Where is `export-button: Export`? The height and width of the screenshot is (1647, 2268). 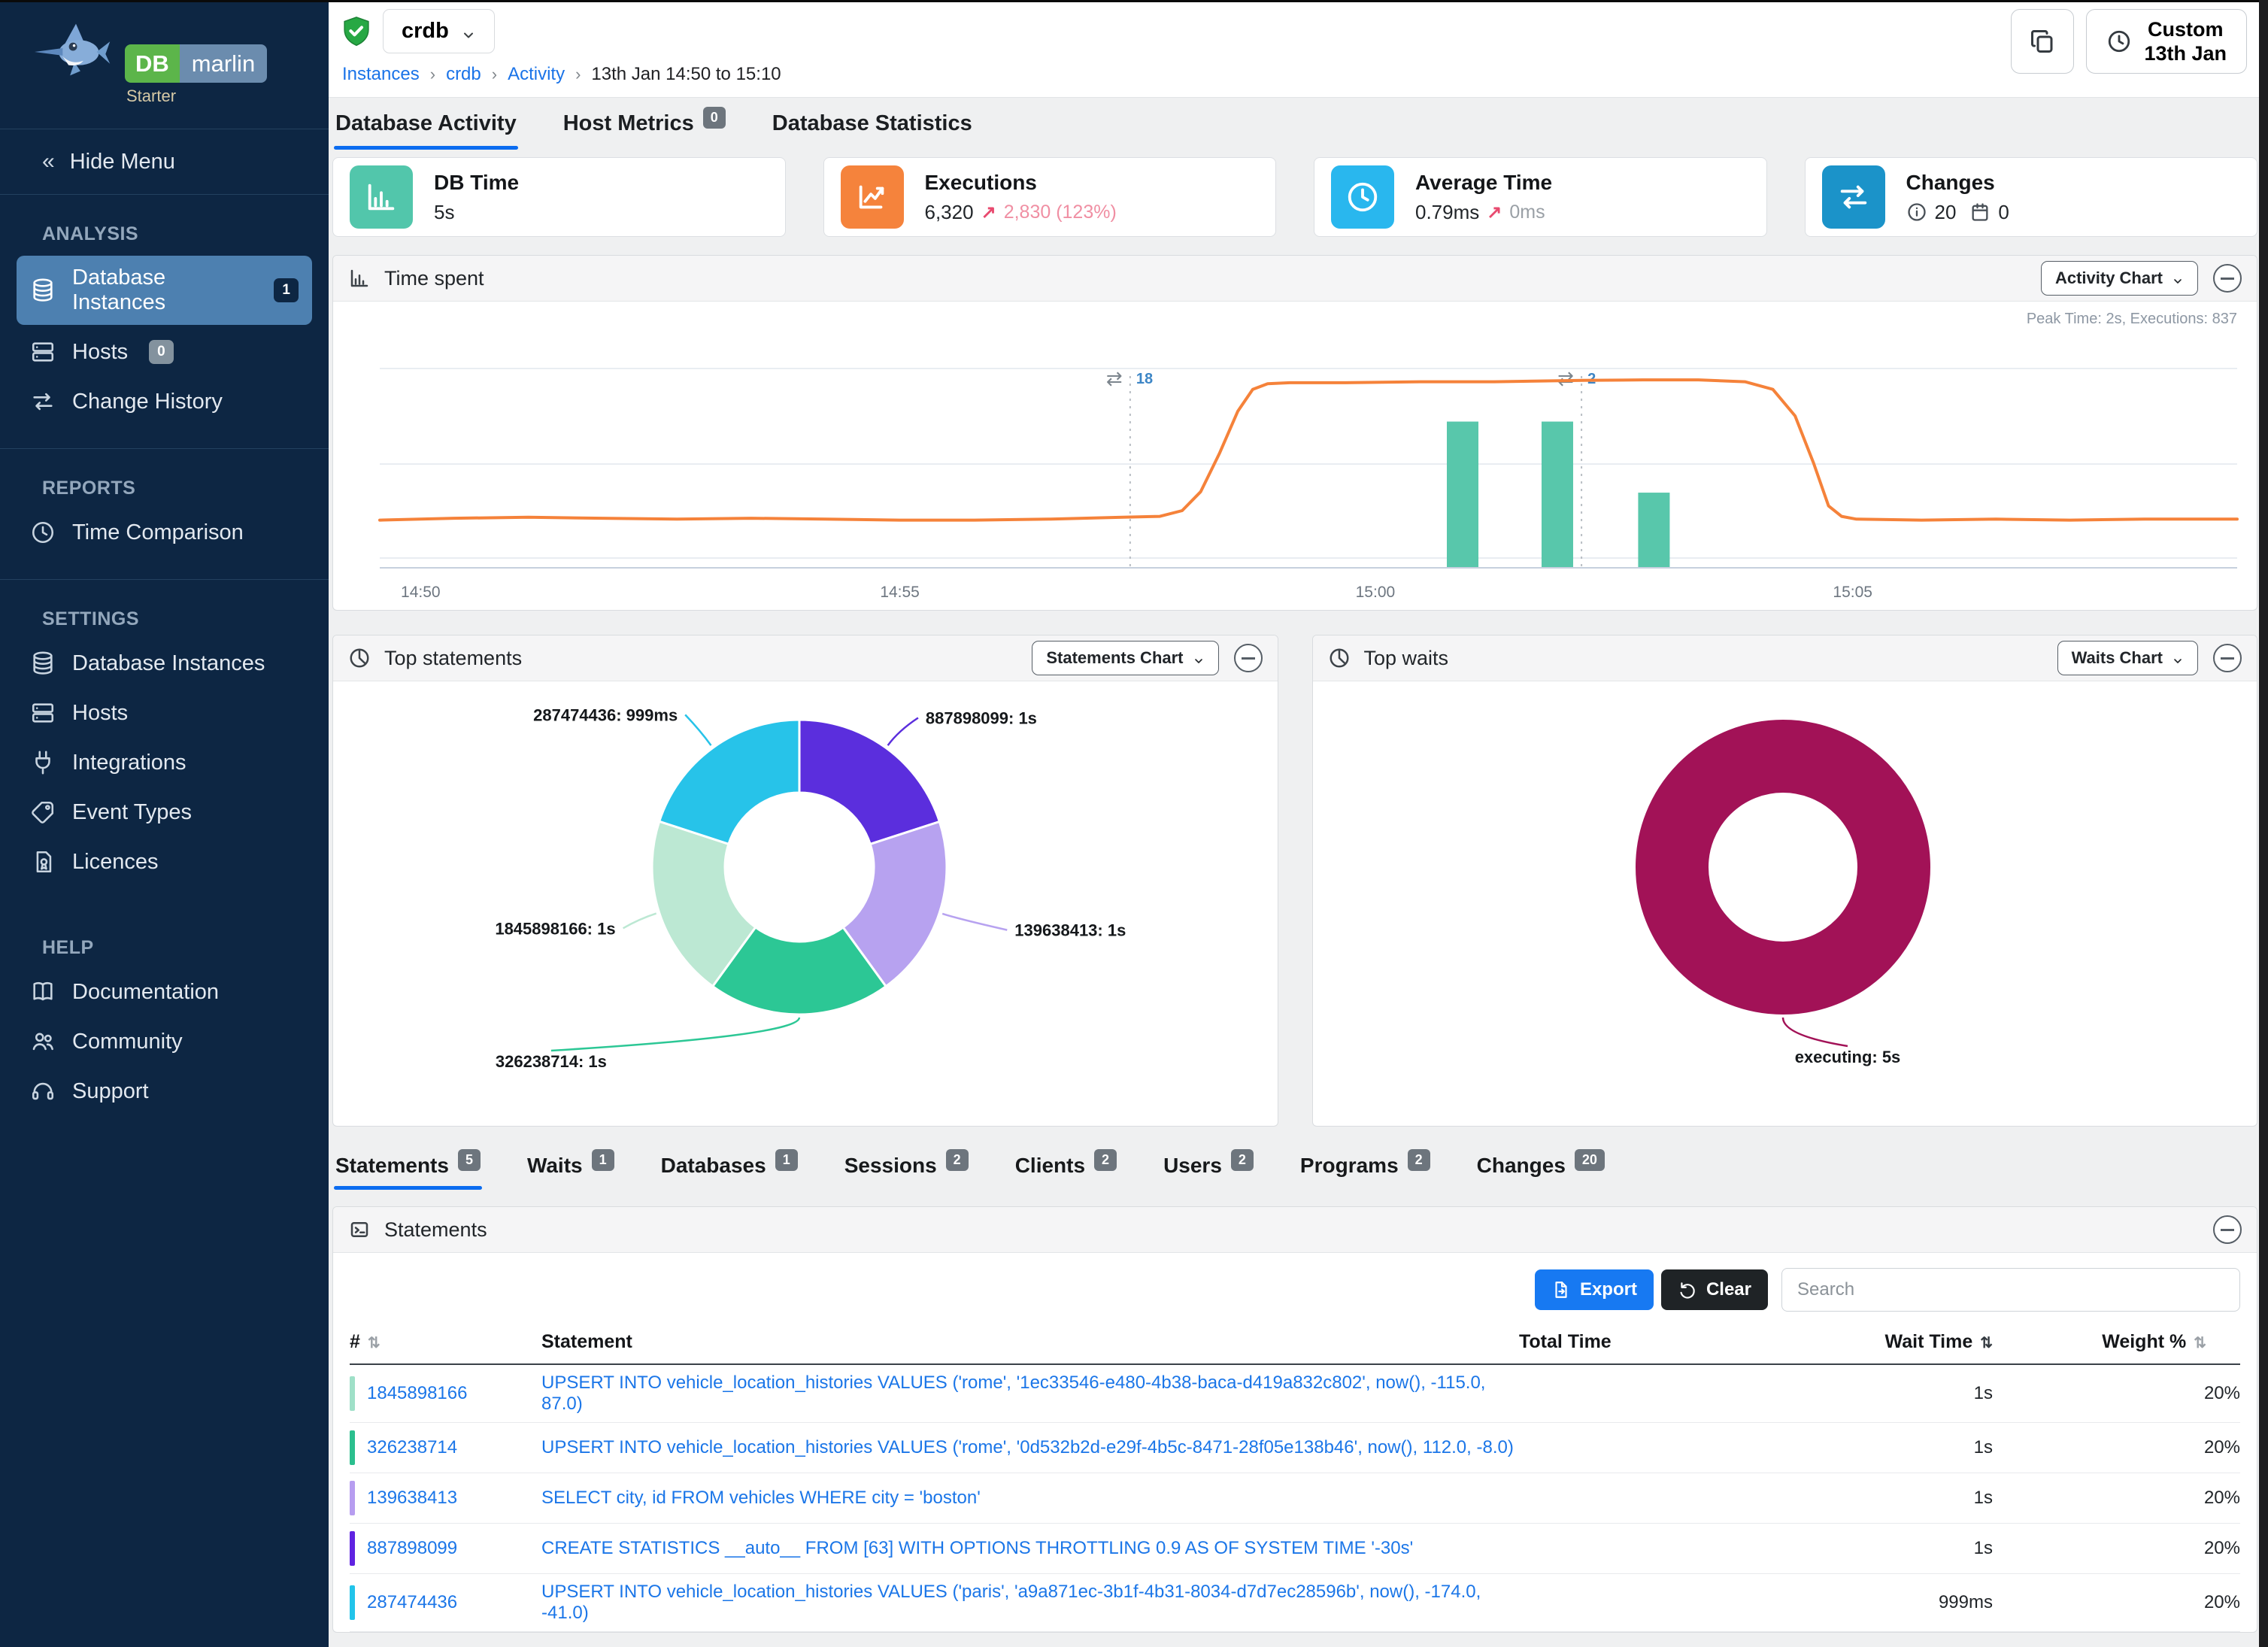 export-button: Export is located at coordinates (1594, 1289).